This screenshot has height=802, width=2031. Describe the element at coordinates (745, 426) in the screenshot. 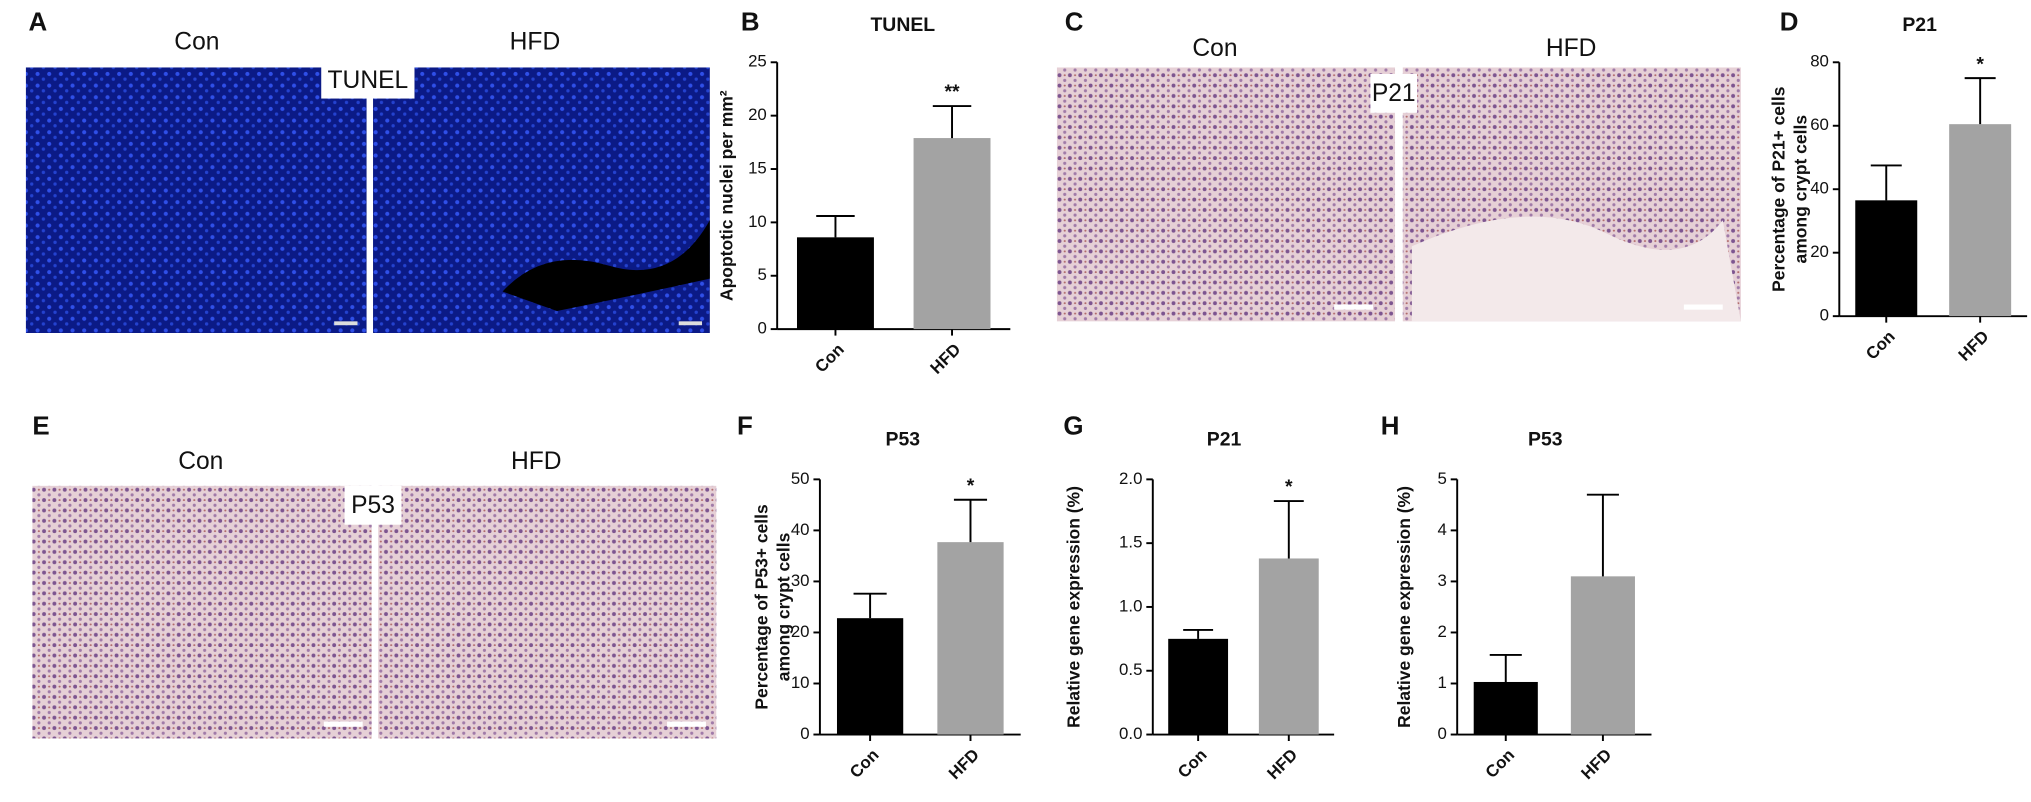

I see `panel-letter: F` at that location.